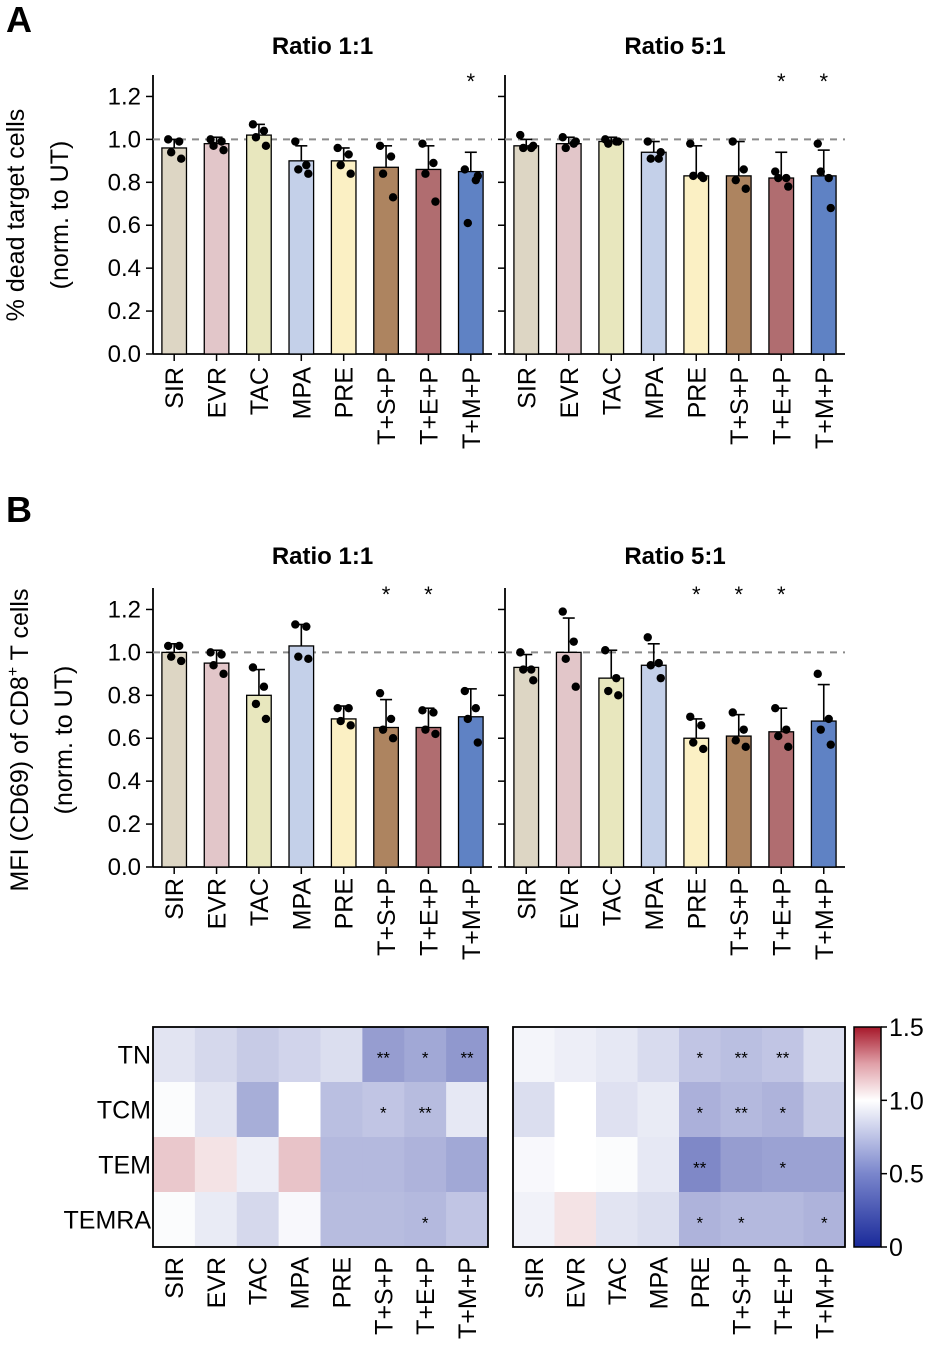 The height and width of the screenshot is (1356, 930). What do you see at coordinates (124, 738) in the screenshot?
I see `y-tick-label: 0.6` at bounding box center [124, 738].